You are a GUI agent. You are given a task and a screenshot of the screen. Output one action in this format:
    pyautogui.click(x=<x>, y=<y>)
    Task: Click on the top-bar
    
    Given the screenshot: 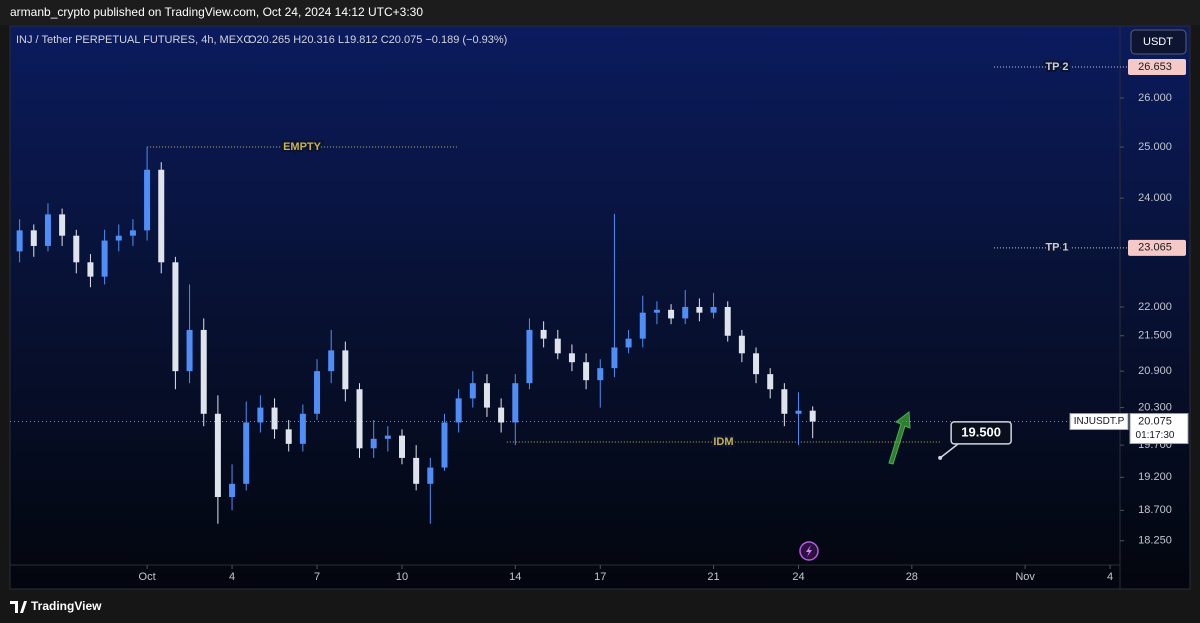 What is the action you would take?
    pyautogui.click(x=600, y=12)
    